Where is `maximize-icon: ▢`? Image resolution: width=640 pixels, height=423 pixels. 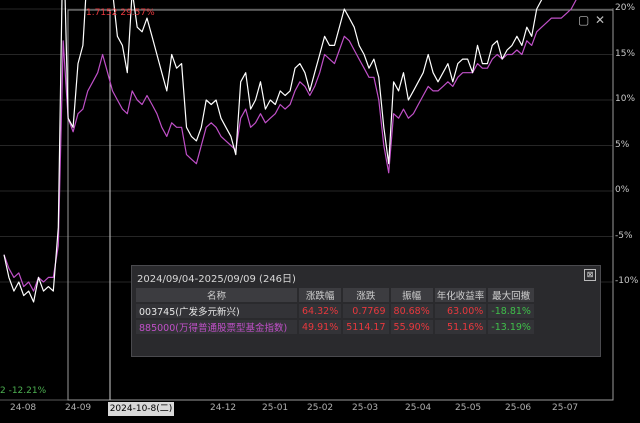 maximize-icon: ▢ is located at coordinates (584, 20).